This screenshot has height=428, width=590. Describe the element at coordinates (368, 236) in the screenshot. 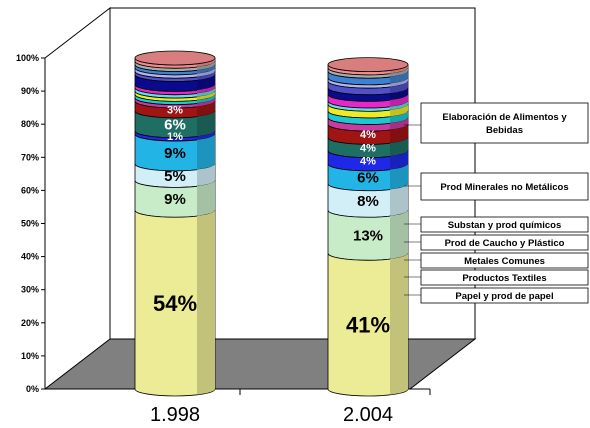

I see `data-label: 13%` at that location.